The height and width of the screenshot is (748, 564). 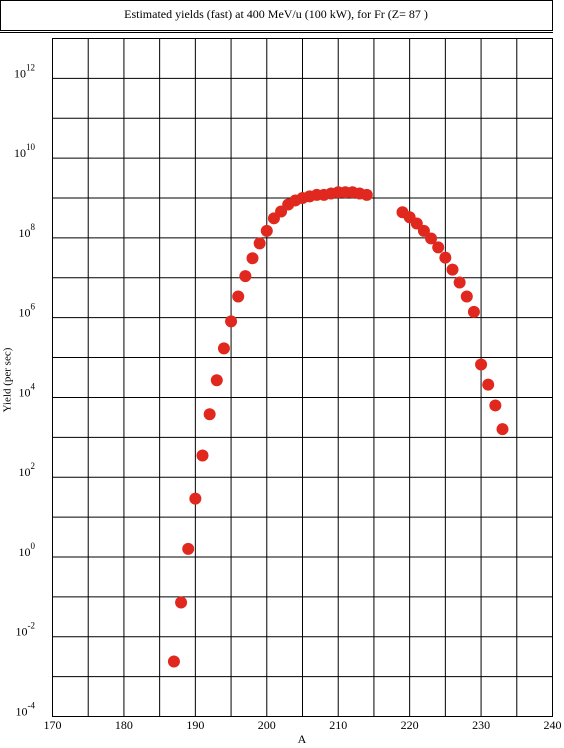 I want to click on y-tick-exponent: 4, so click(x=33, y=387).